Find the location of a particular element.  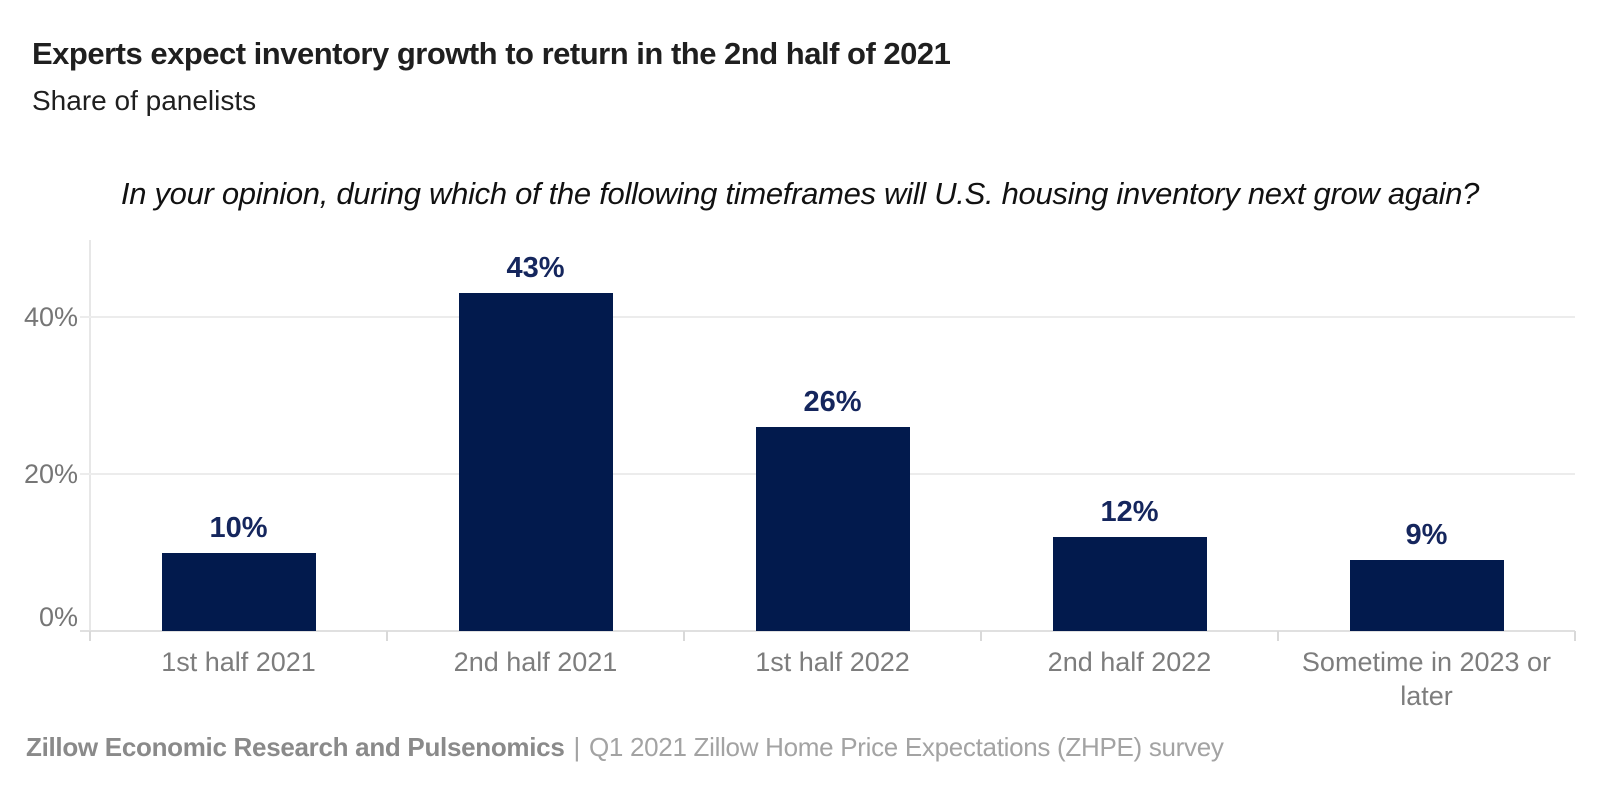

y-axis-tick-label: 20% is located at coordinates (50, 474).